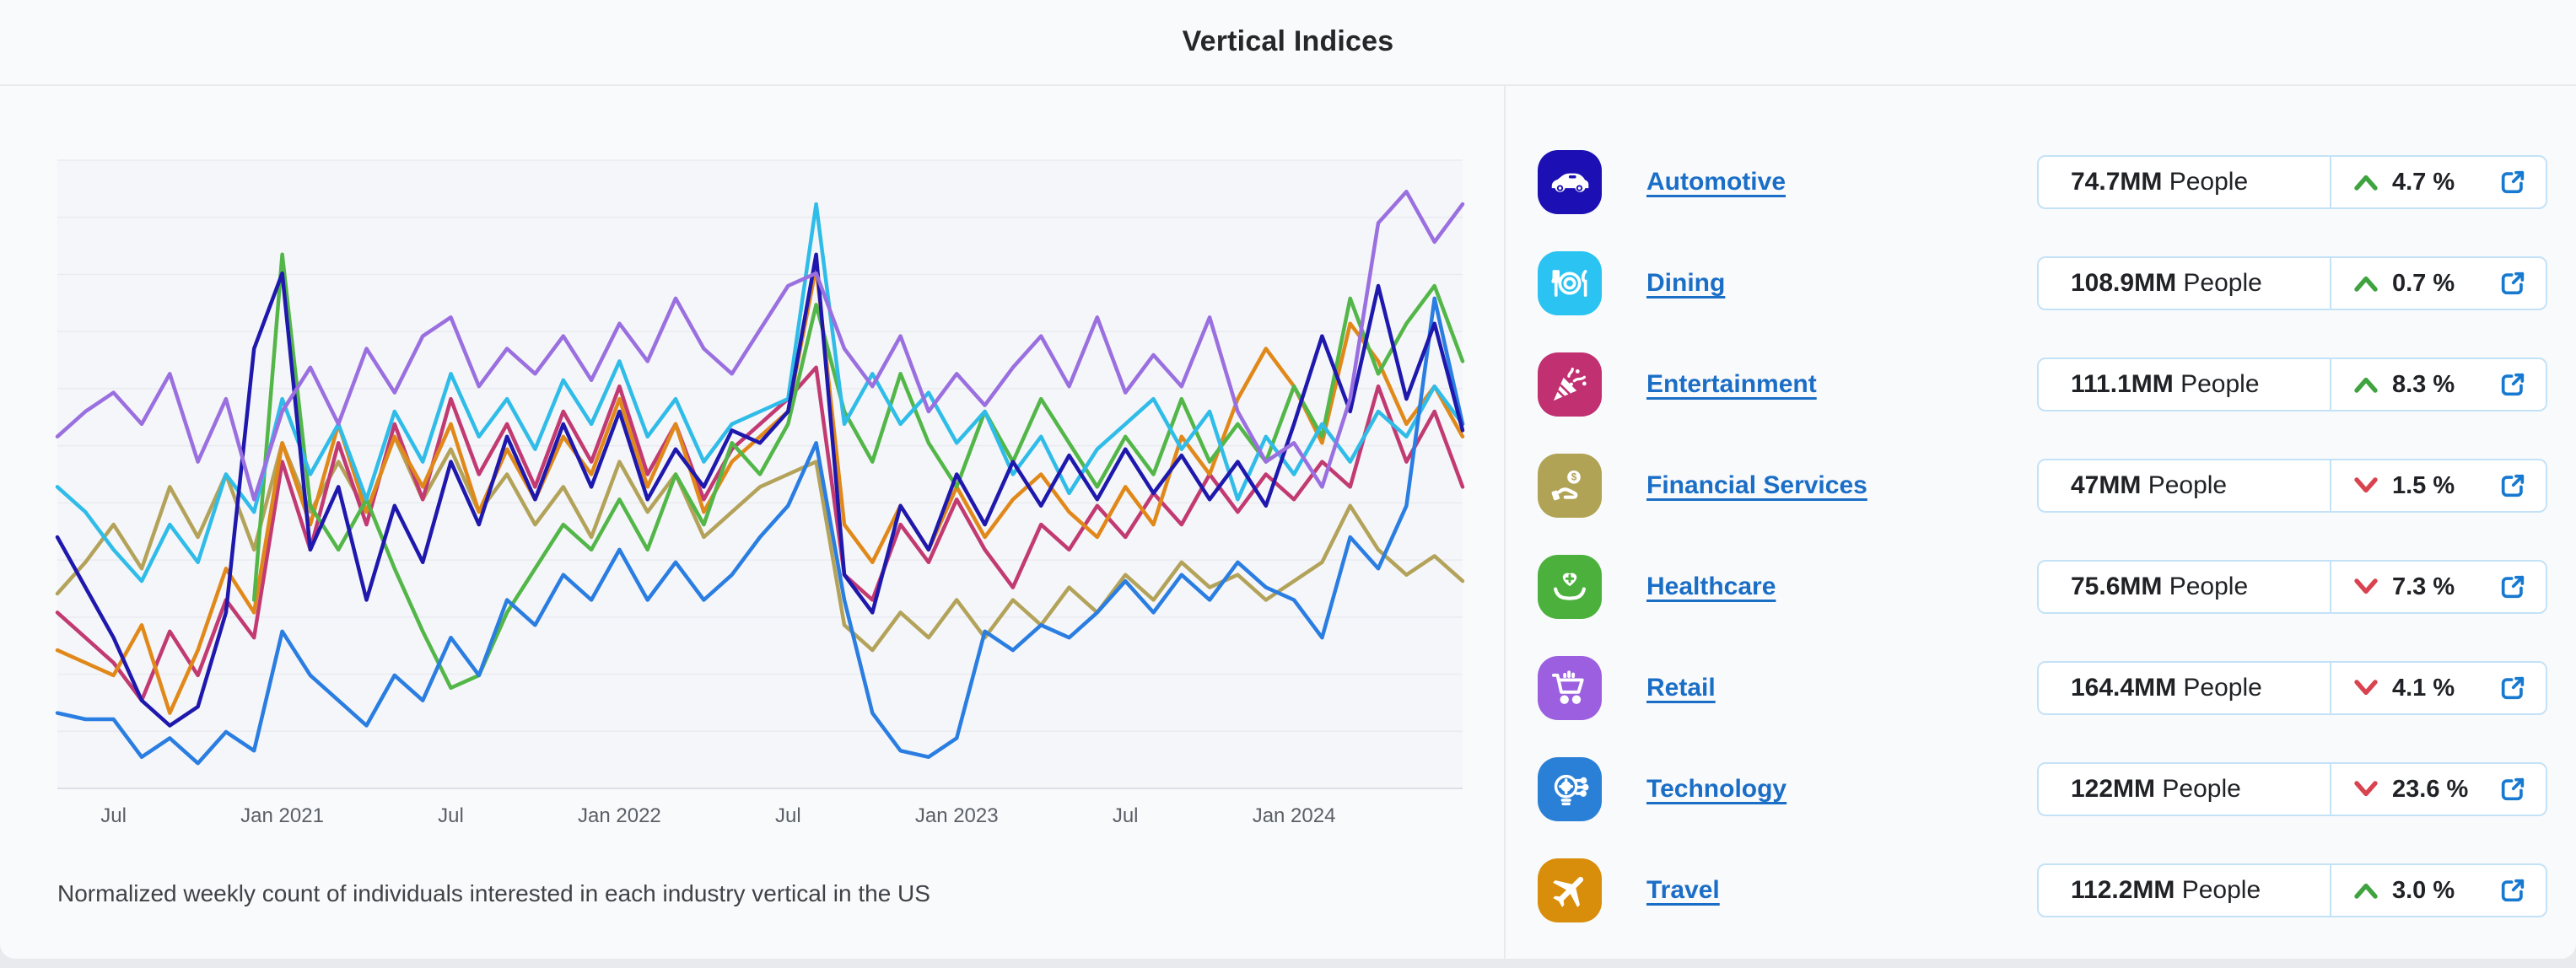 The height and width of the screenshot is (968, 2576). I want to click on shopping-cart-icon, so click(1570, 688).